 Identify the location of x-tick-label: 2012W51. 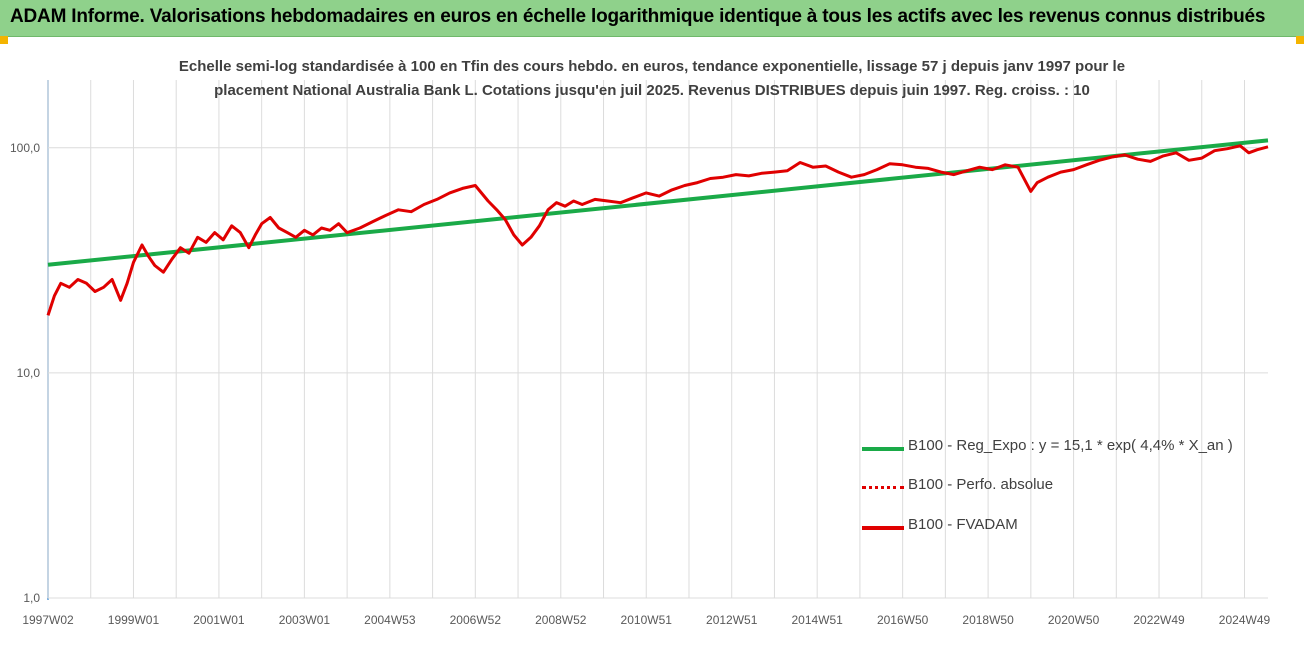
(732, 620).